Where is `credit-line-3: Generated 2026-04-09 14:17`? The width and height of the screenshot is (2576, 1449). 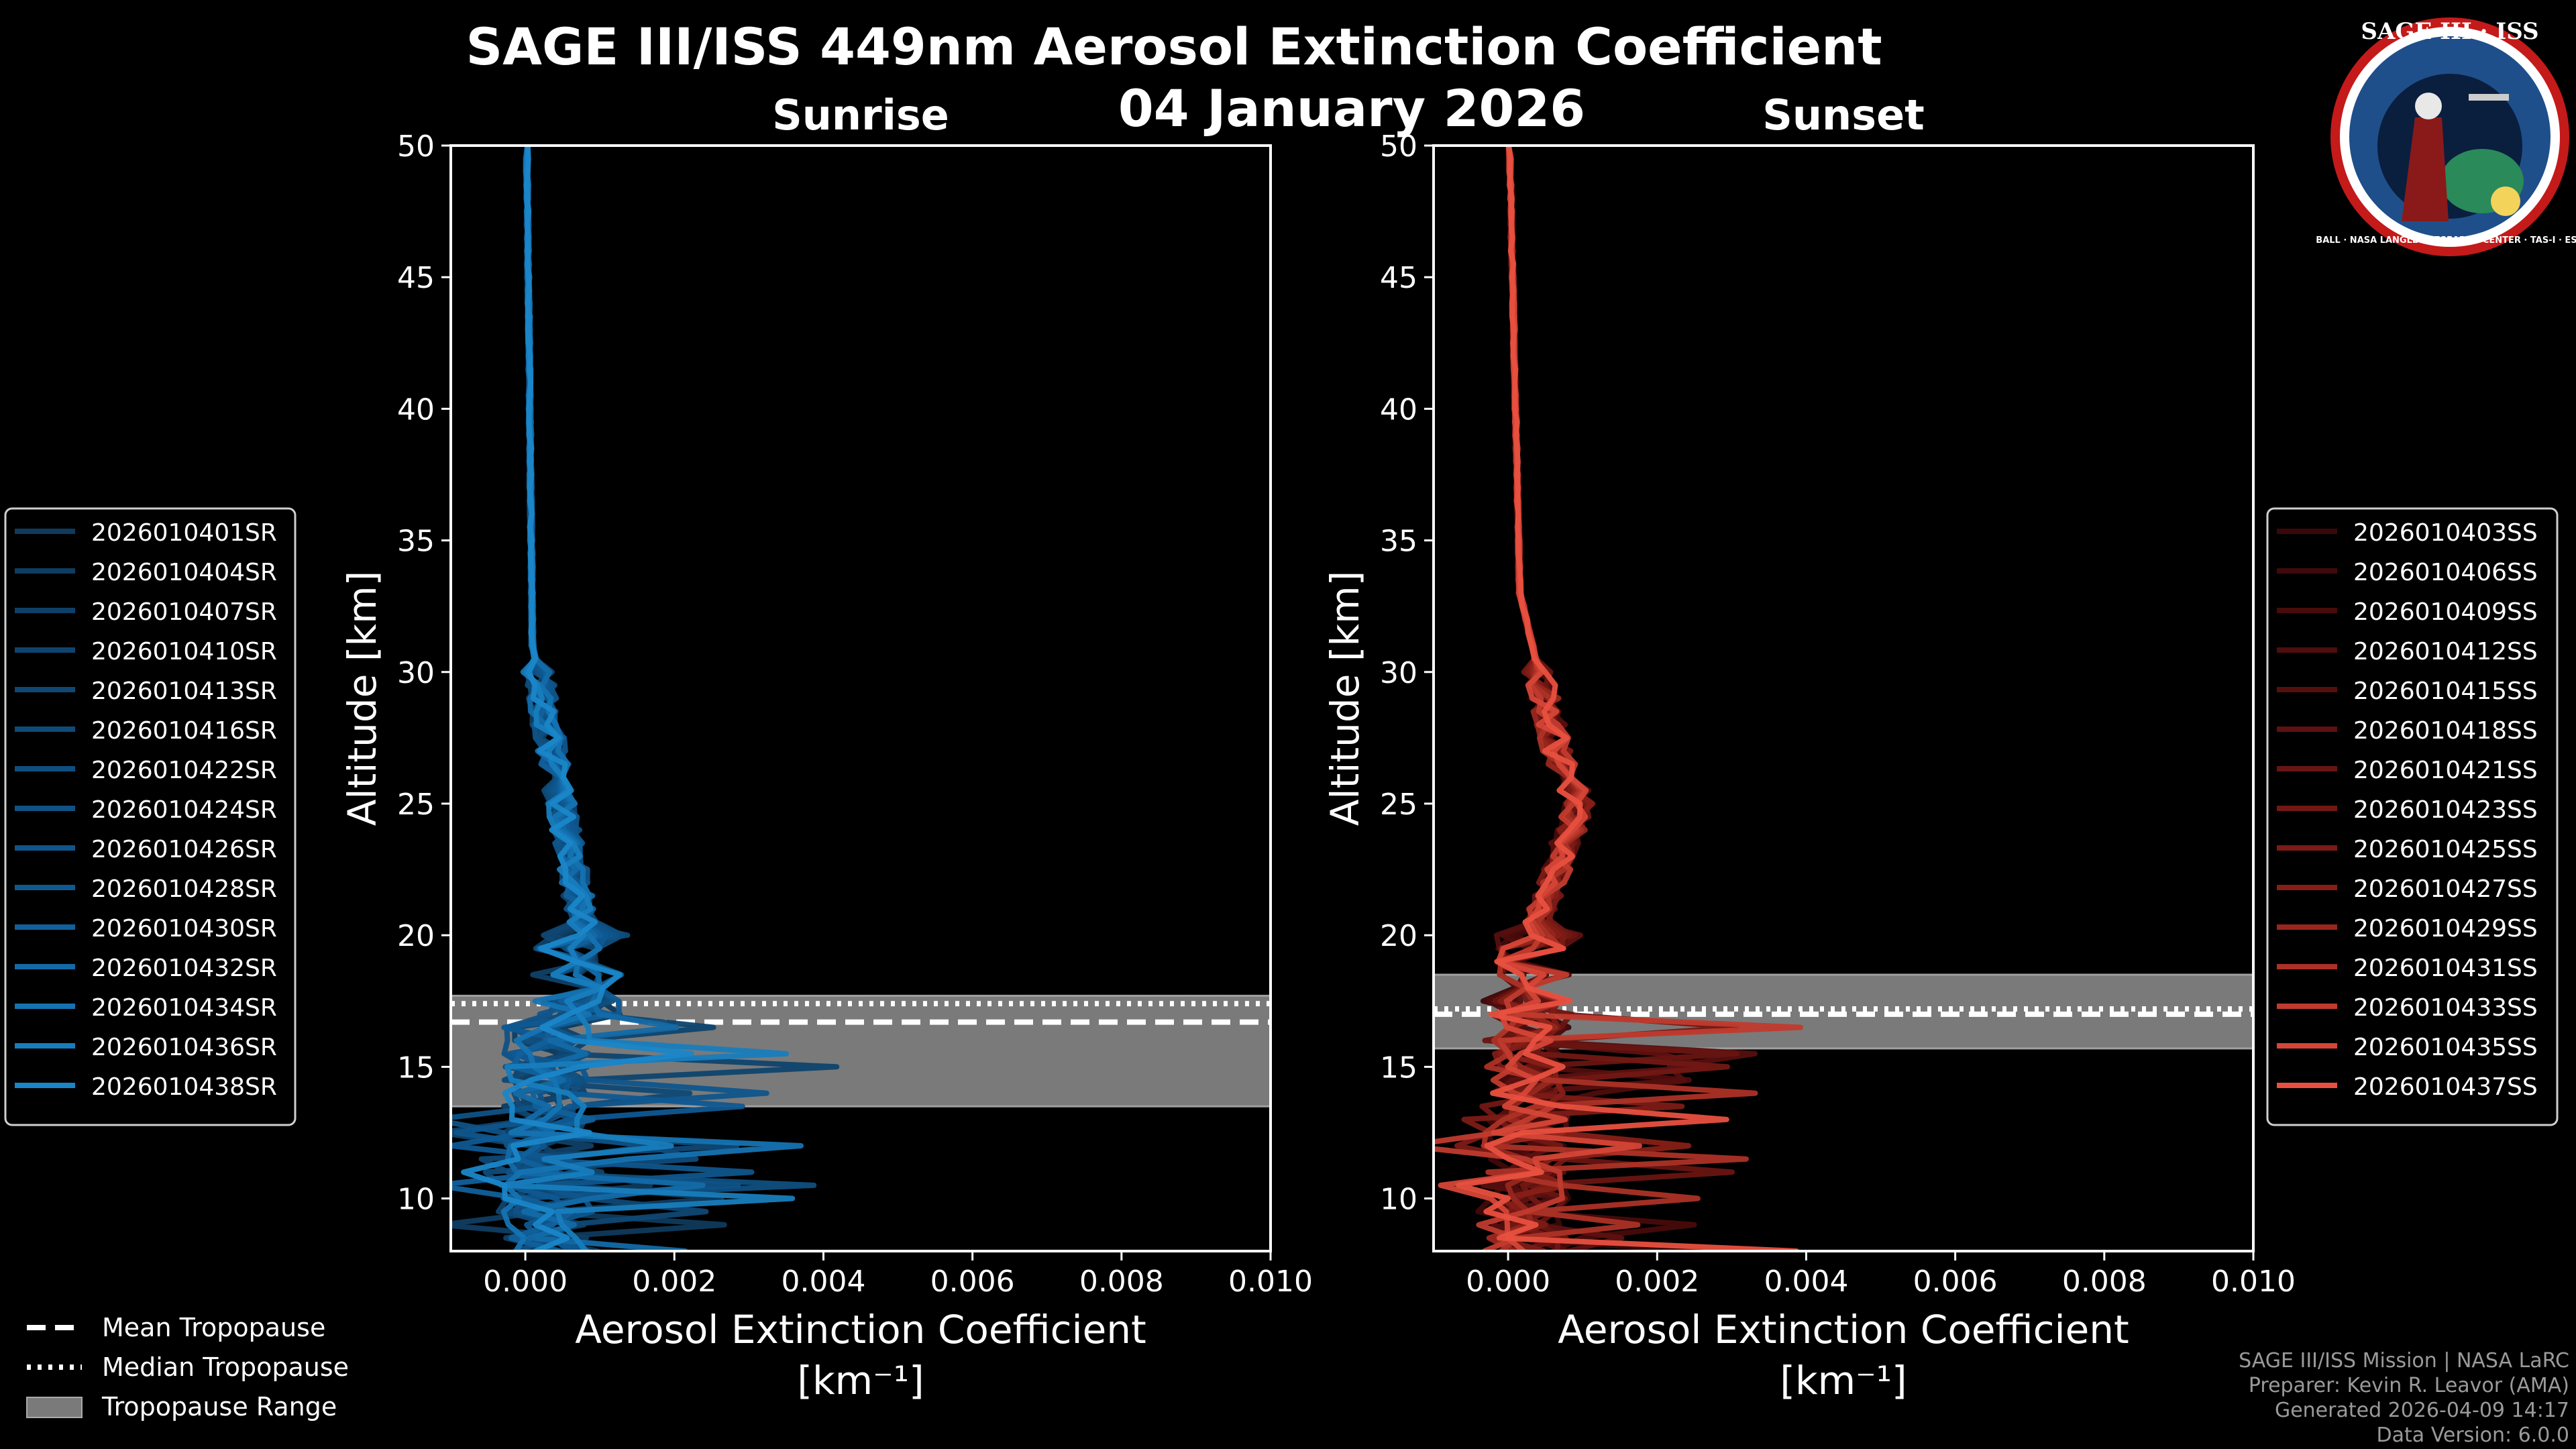
credit-line-3: Generated 2026-04-09 14:17 is located at coordinates (2422, 1410).